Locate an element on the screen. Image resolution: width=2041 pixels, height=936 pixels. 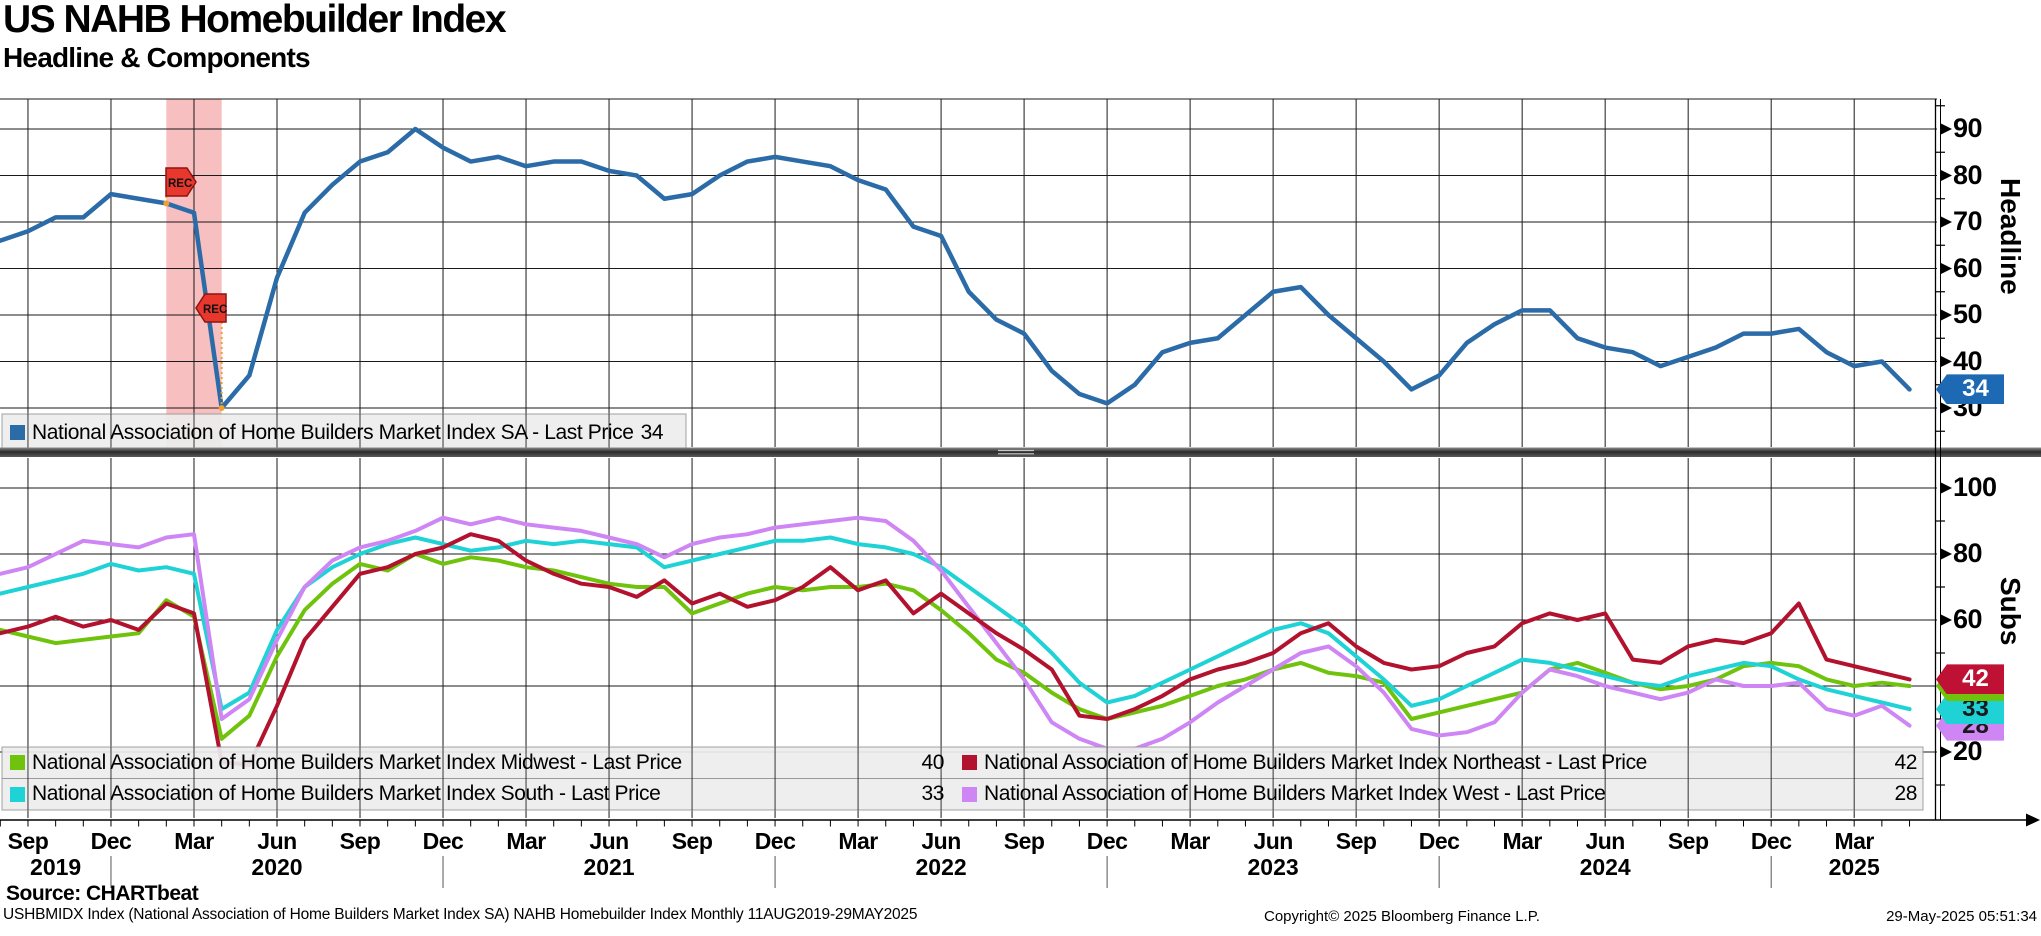
legend-last-price: 28 is located at coordinates (1905, 794).